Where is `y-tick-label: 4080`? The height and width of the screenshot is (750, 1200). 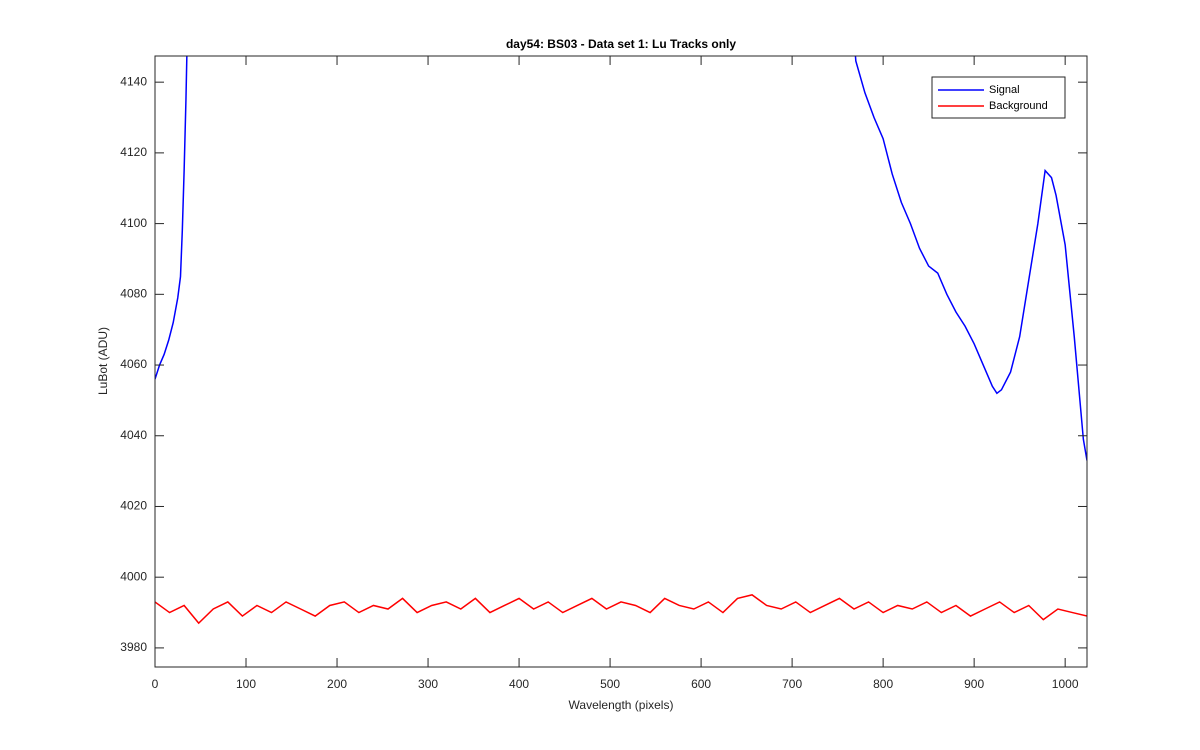 y-tick-label: 4080 is located at coordinates (133, 293).